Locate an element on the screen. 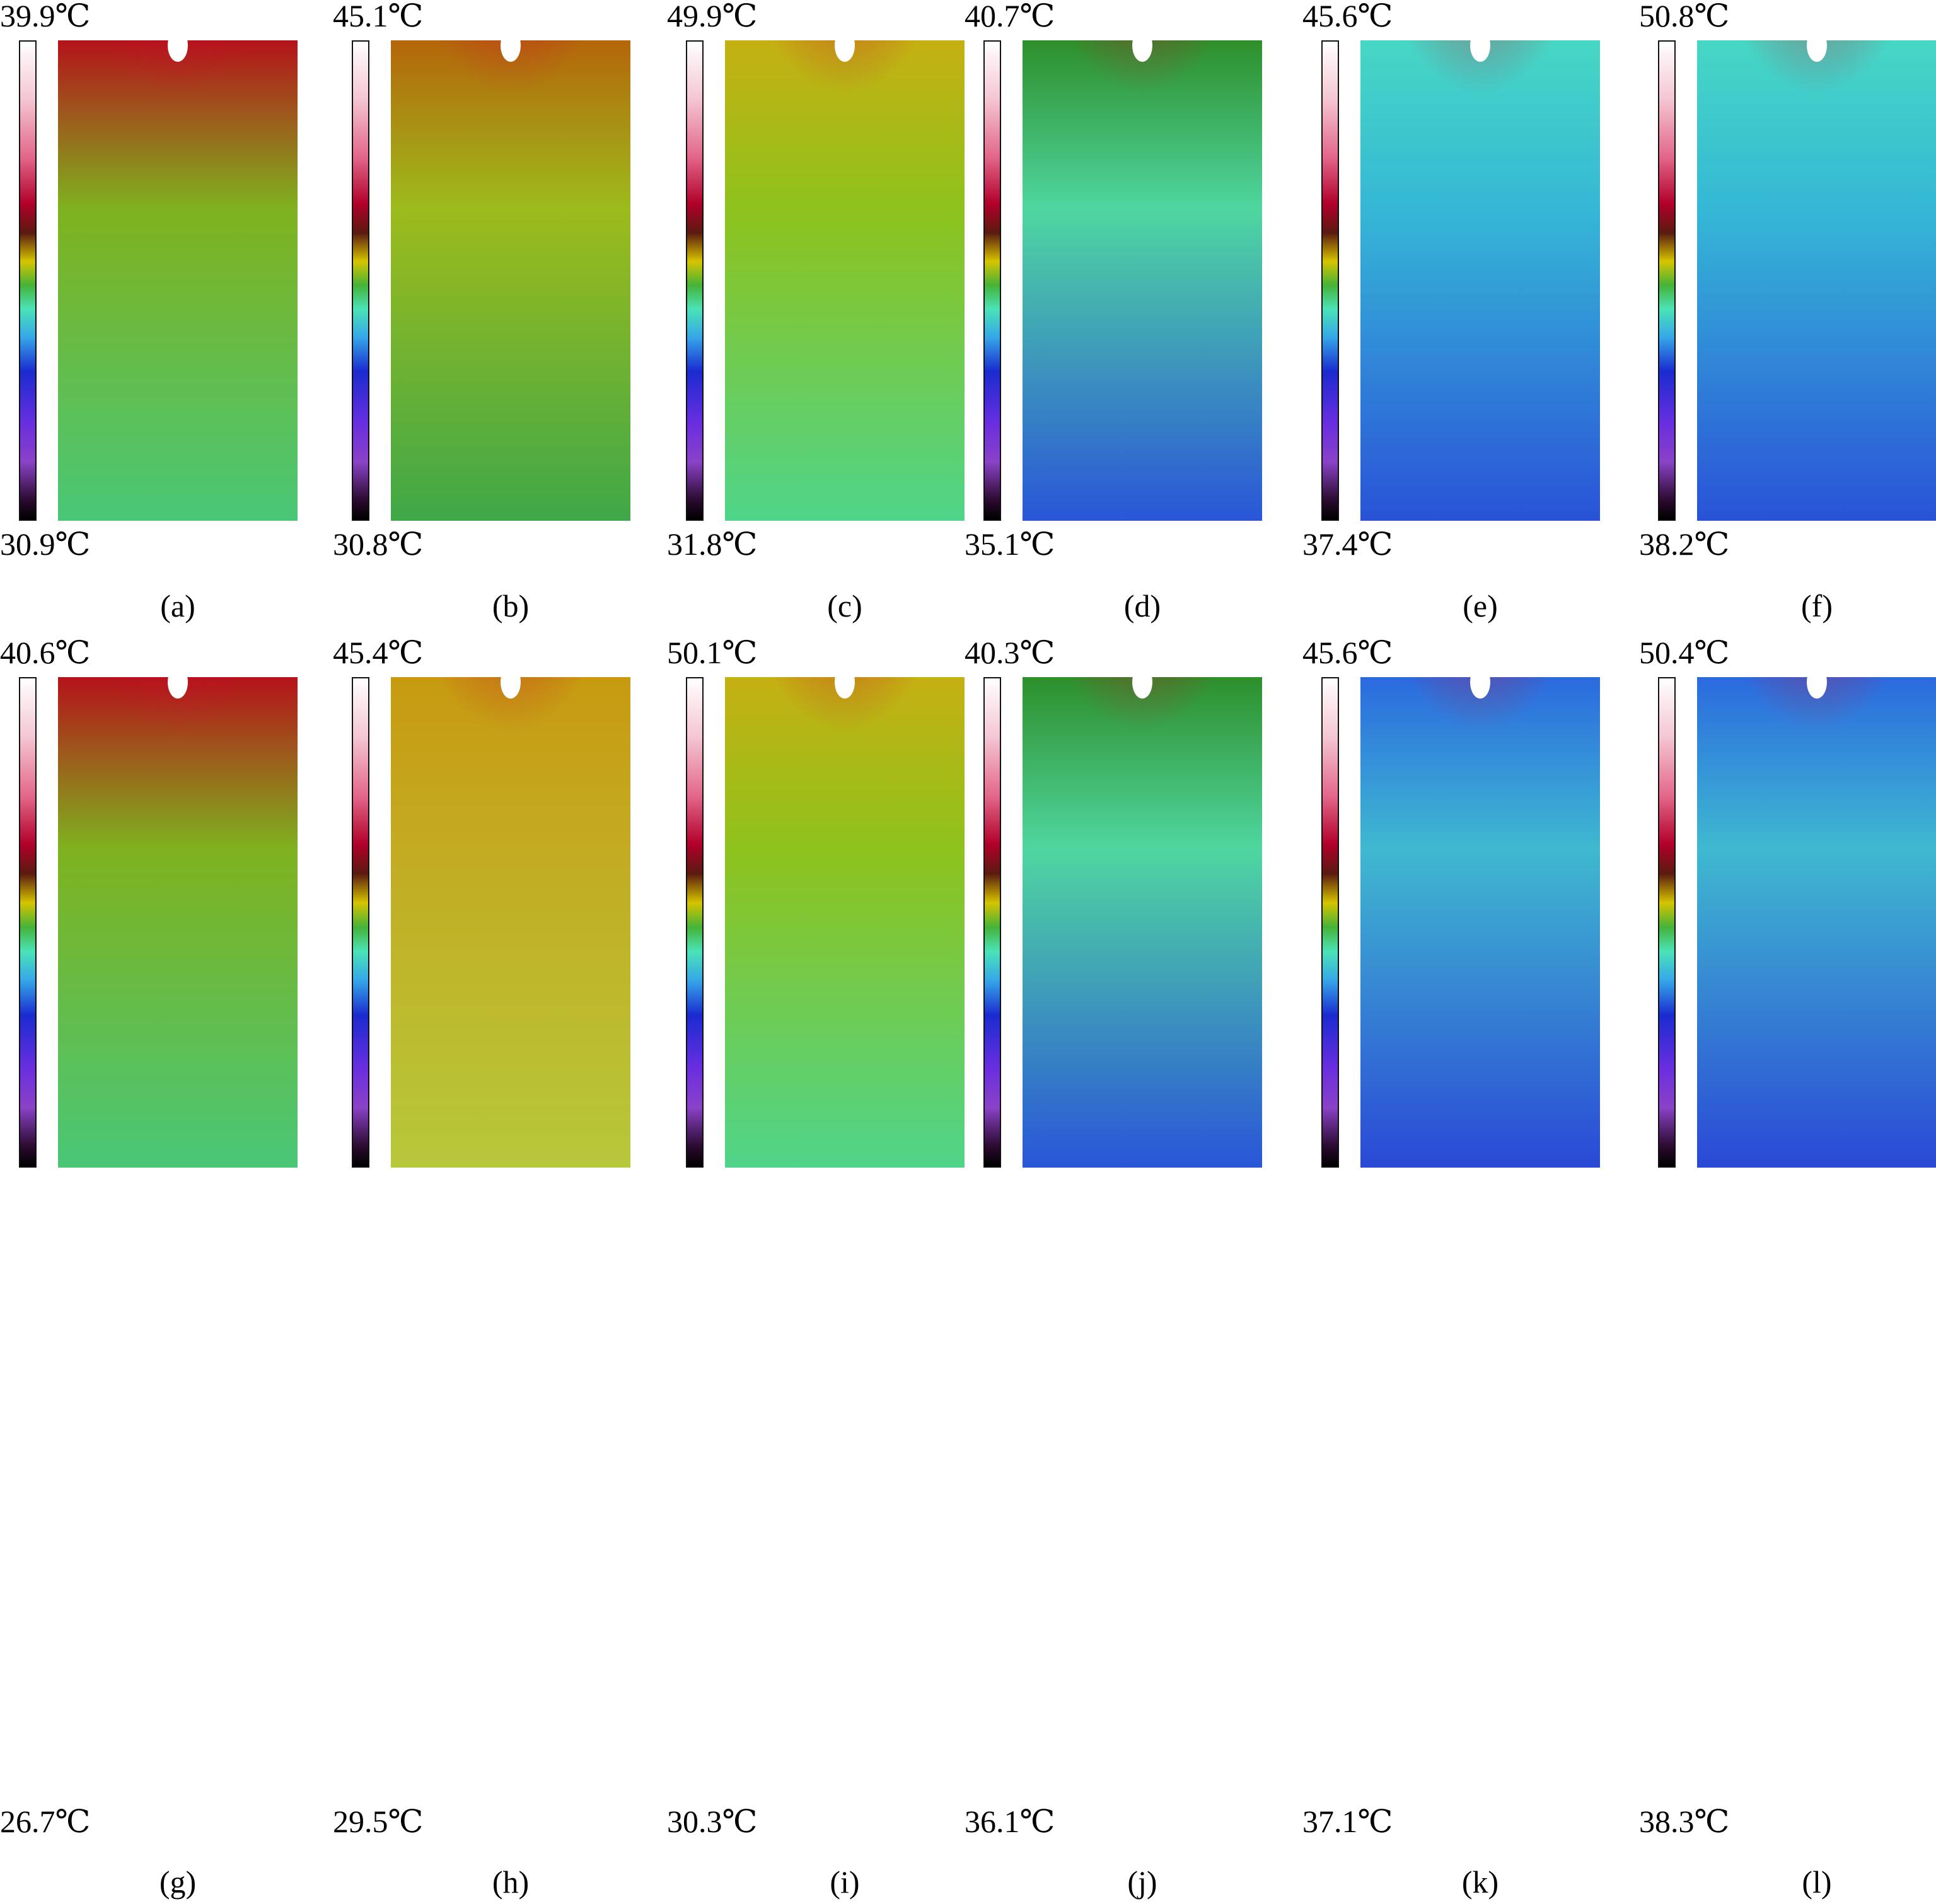  min-temperature-label: 38.2℃ is located at coordinates (1684, 544).